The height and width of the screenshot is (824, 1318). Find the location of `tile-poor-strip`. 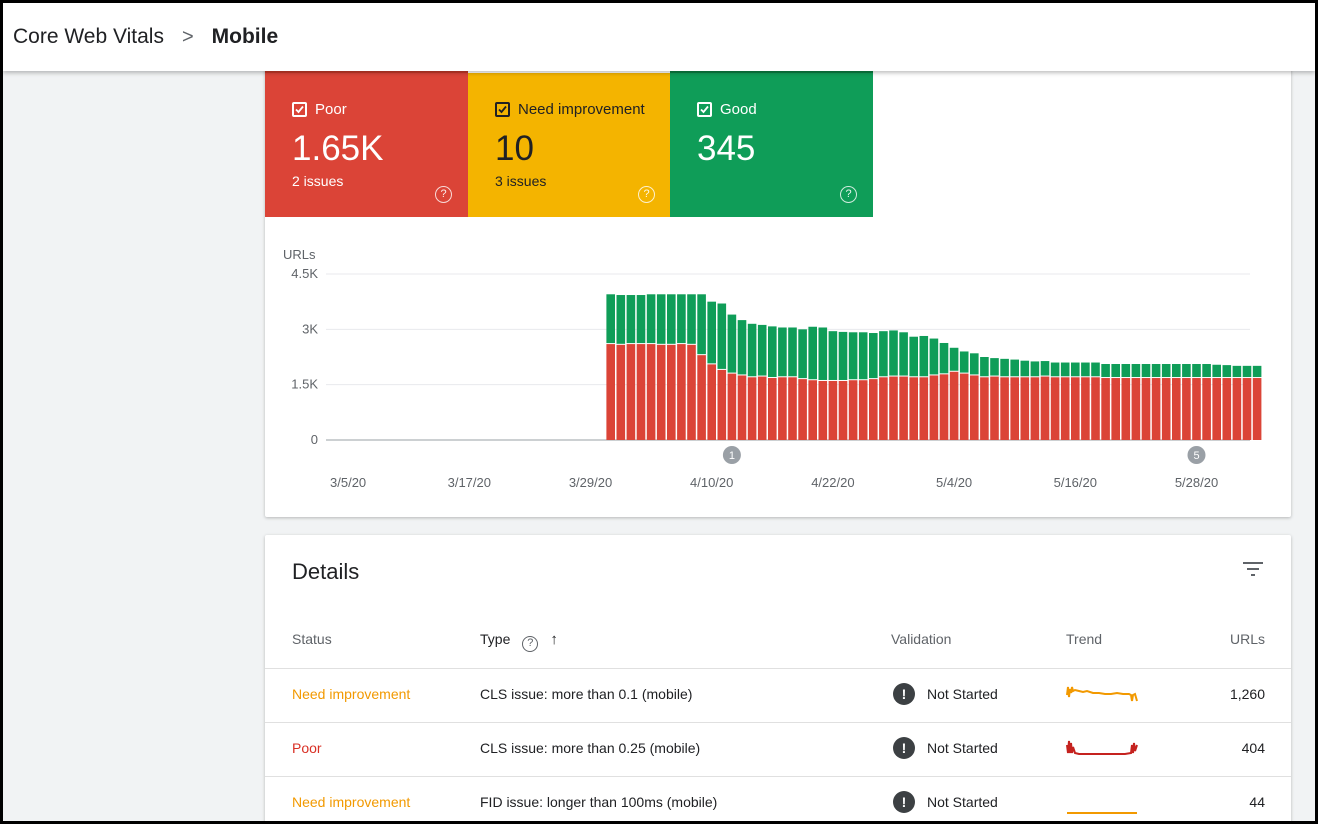

tile-poor-strip is located at coordinates (366, 71).